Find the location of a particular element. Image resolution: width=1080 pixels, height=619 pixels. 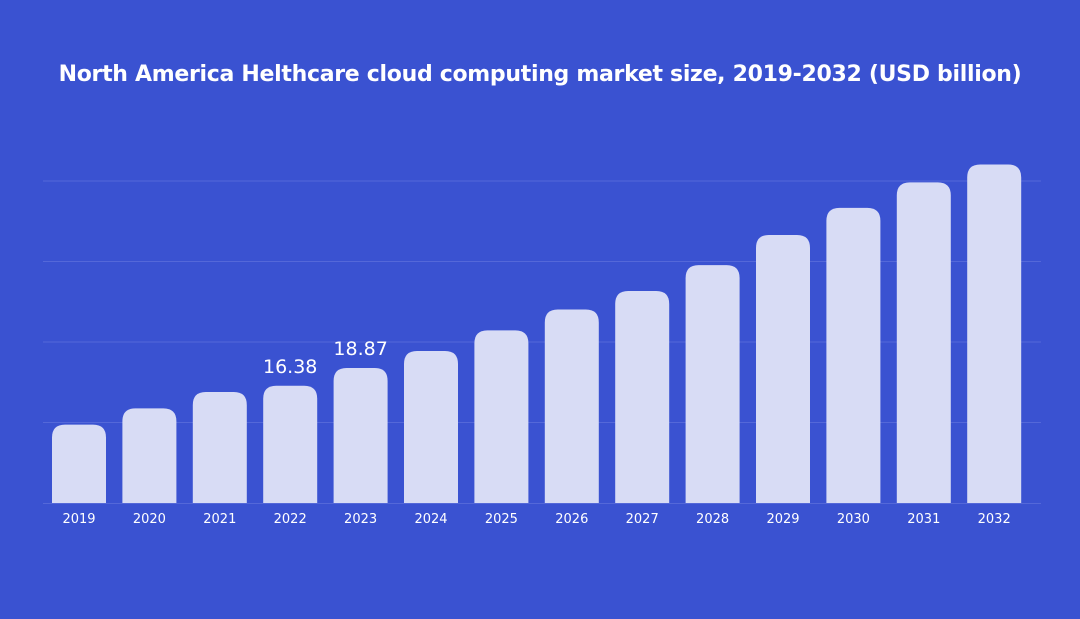

data-label-2022: 16.38 is located at coordinates (290, 367).